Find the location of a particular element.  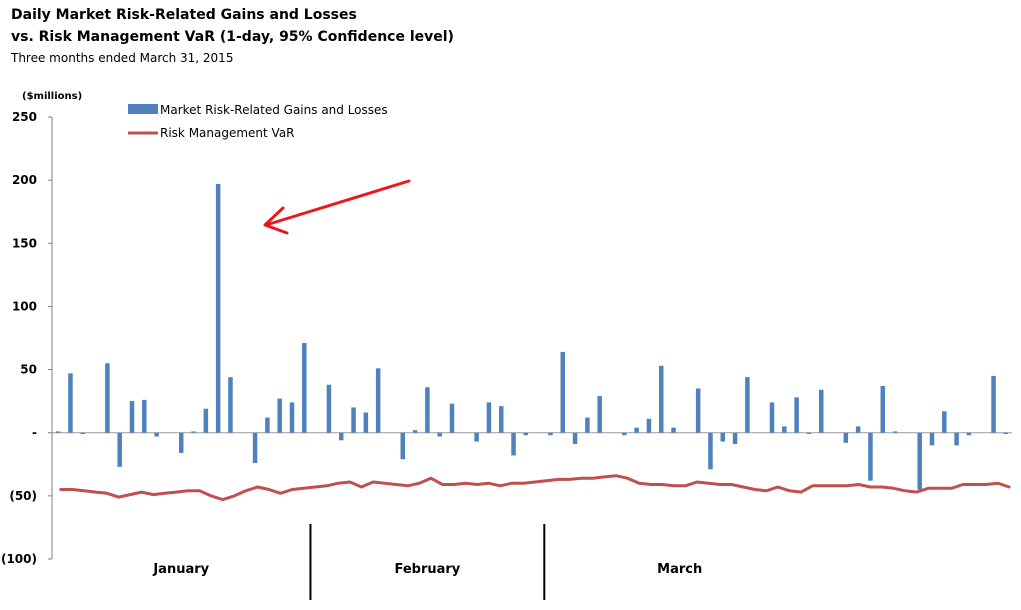

y-tick-label: 100 is located at coordinates (24, 306).